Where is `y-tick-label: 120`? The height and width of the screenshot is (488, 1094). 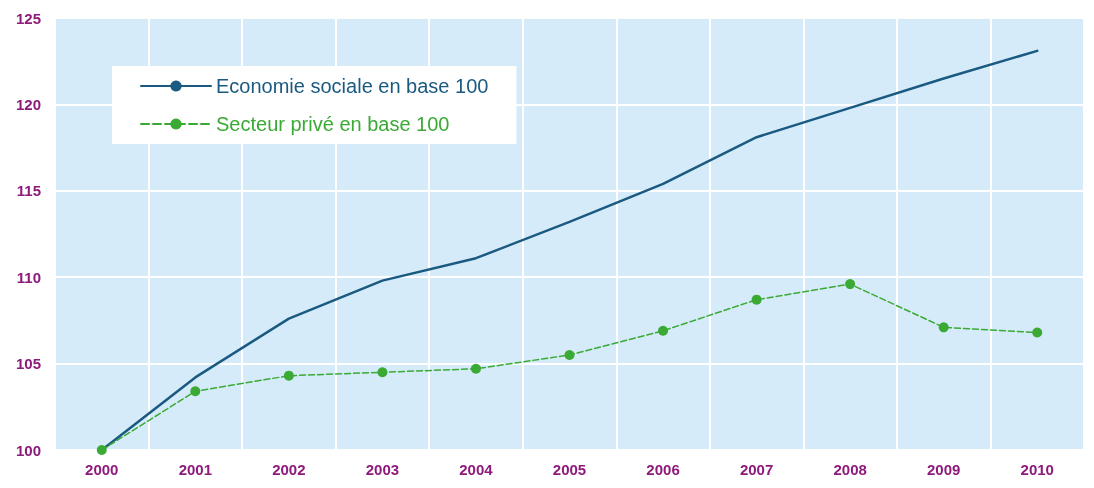
y-tick-label: 120 is located at coordinates (28, 104).